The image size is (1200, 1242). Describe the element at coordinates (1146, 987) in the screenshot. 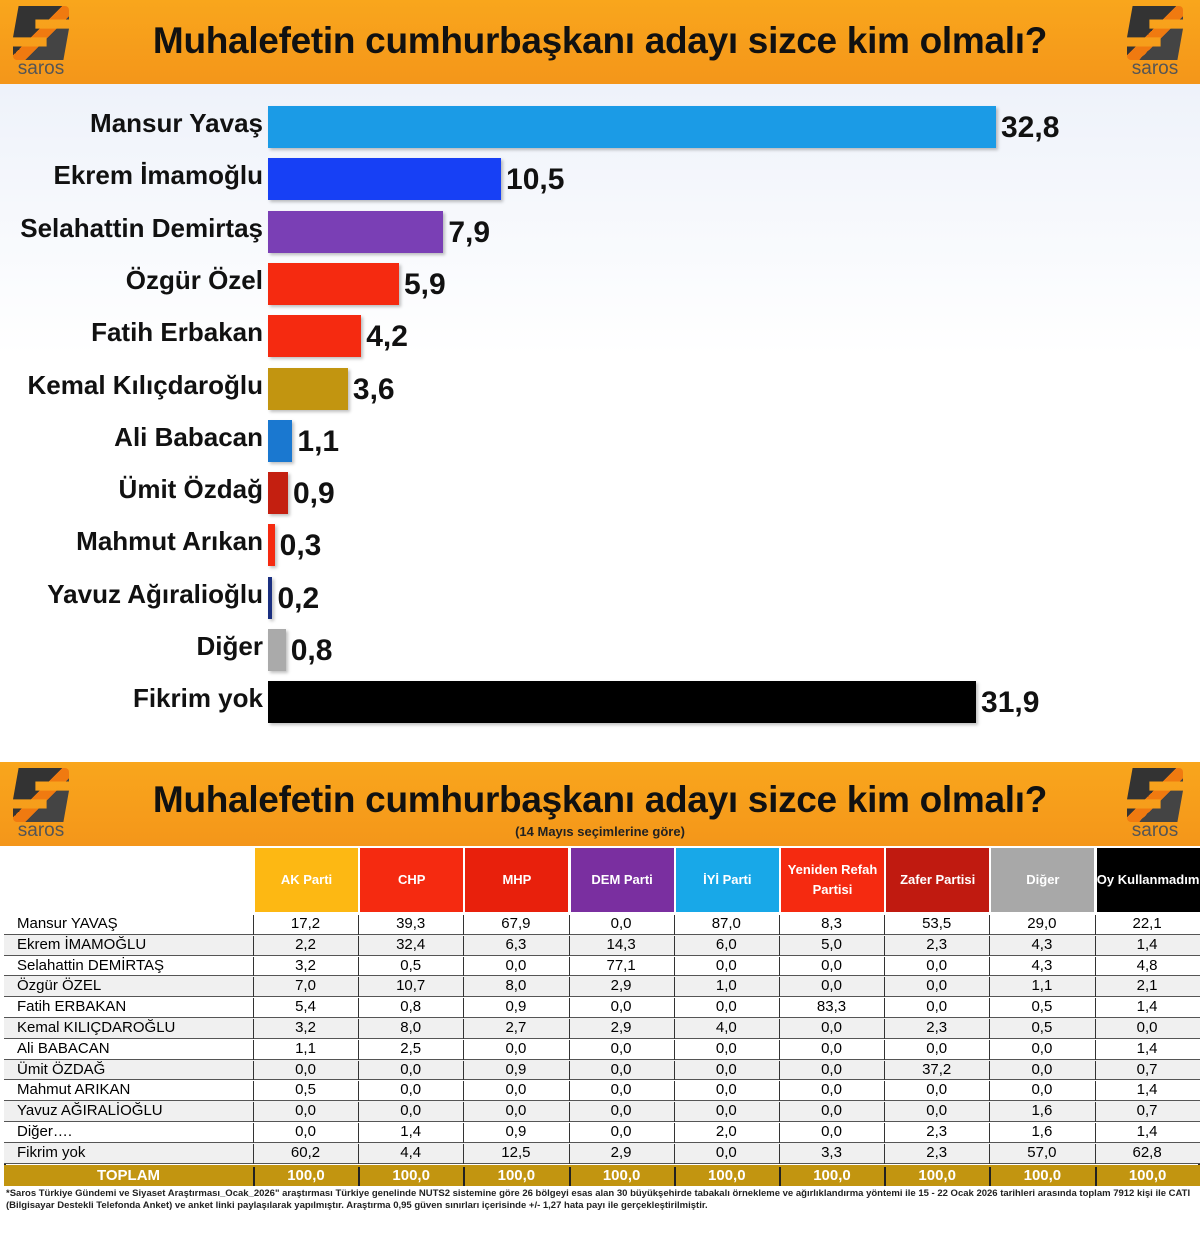

I see `table-cell: 2,1` at that location.